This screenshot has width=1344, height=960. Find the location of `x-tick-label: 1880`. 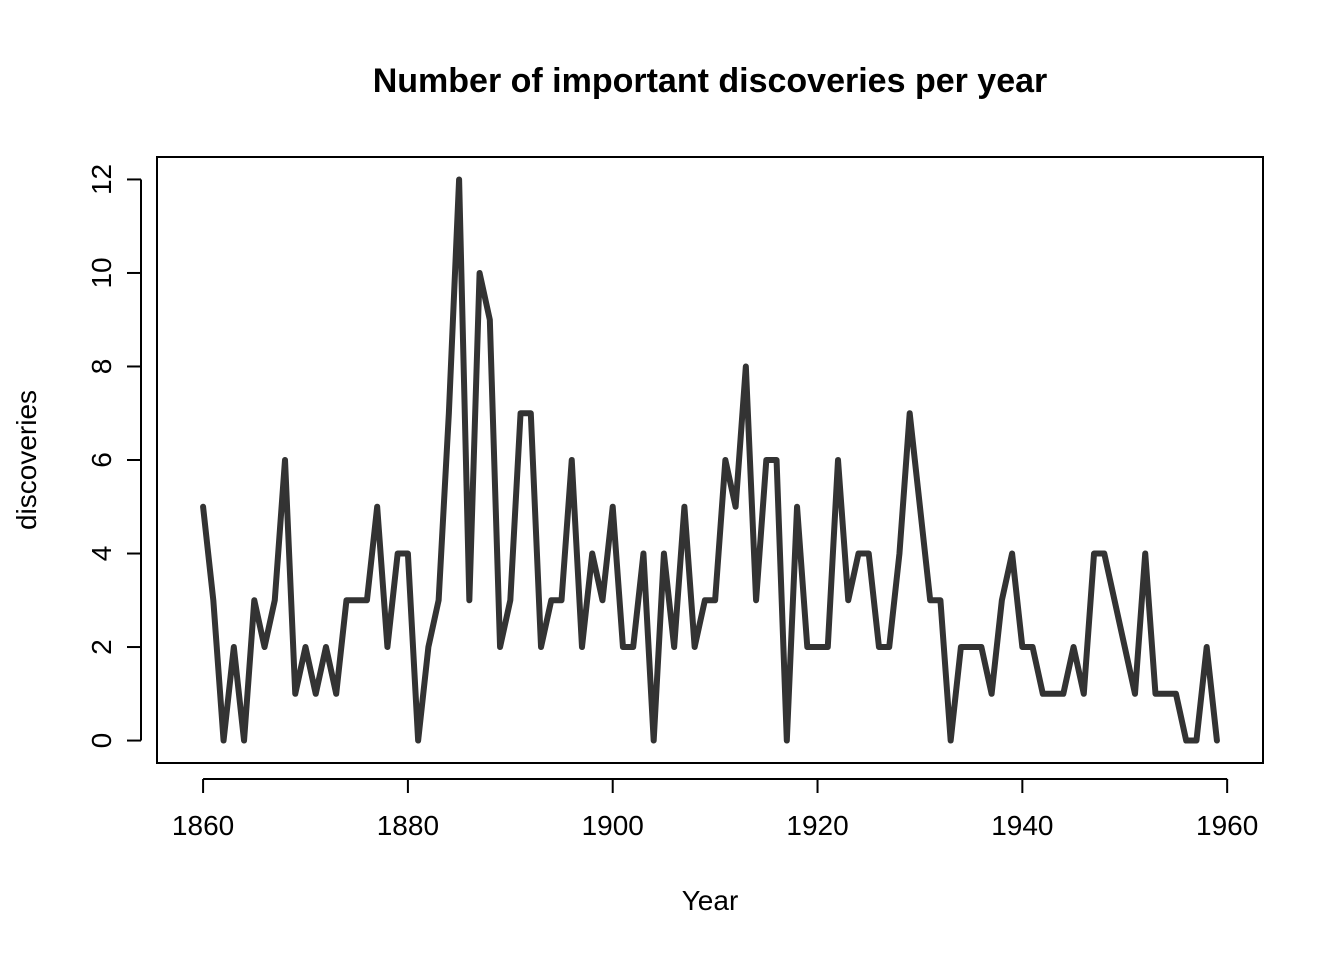

x-tick-label: 1880 is located at coordinates (408, 825).